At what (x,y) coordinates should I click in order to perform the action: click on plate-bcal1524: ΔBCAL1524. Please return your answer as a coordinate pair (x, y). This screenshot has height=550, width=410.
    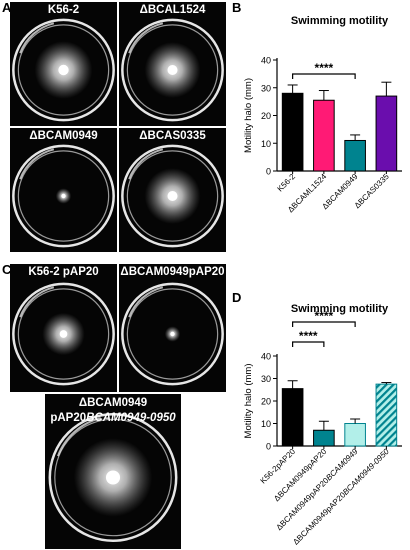
    Looking at the image, I should click on (172, 64).